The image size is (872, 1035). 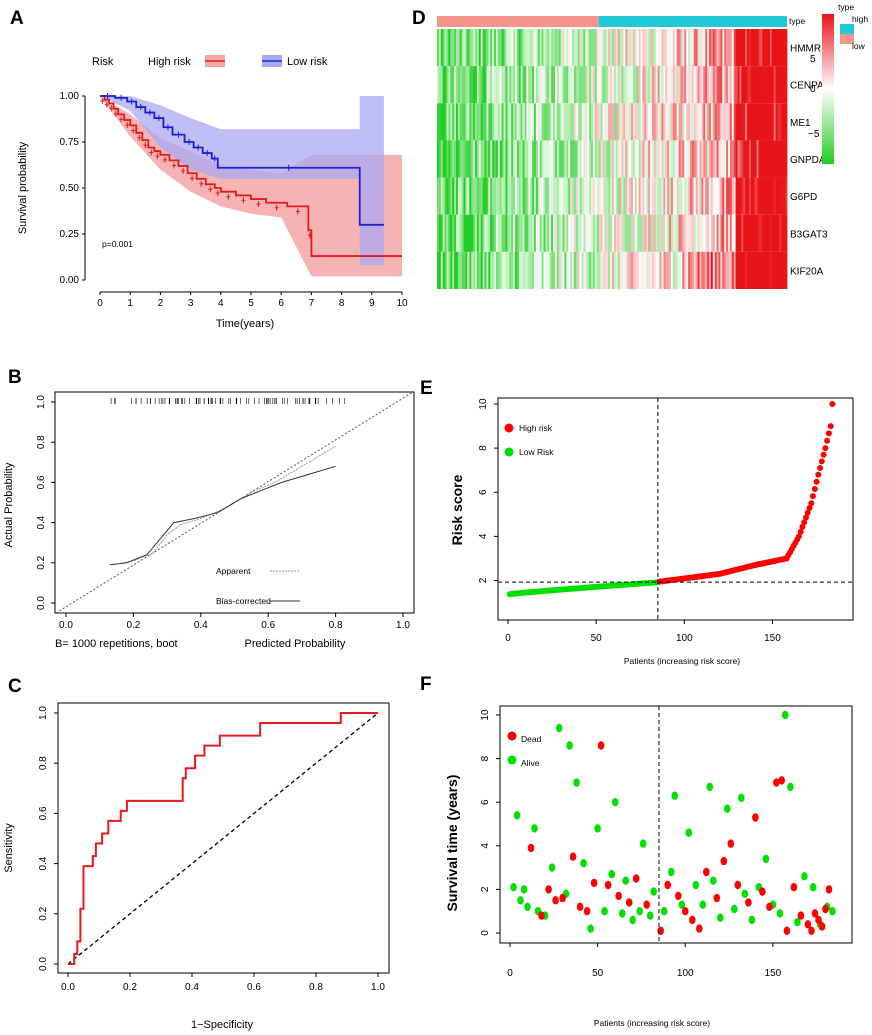 What do you see at coordinates (823, 454) in the screenshot?
I see `risk-point-high` at bounding box center [823, 454].